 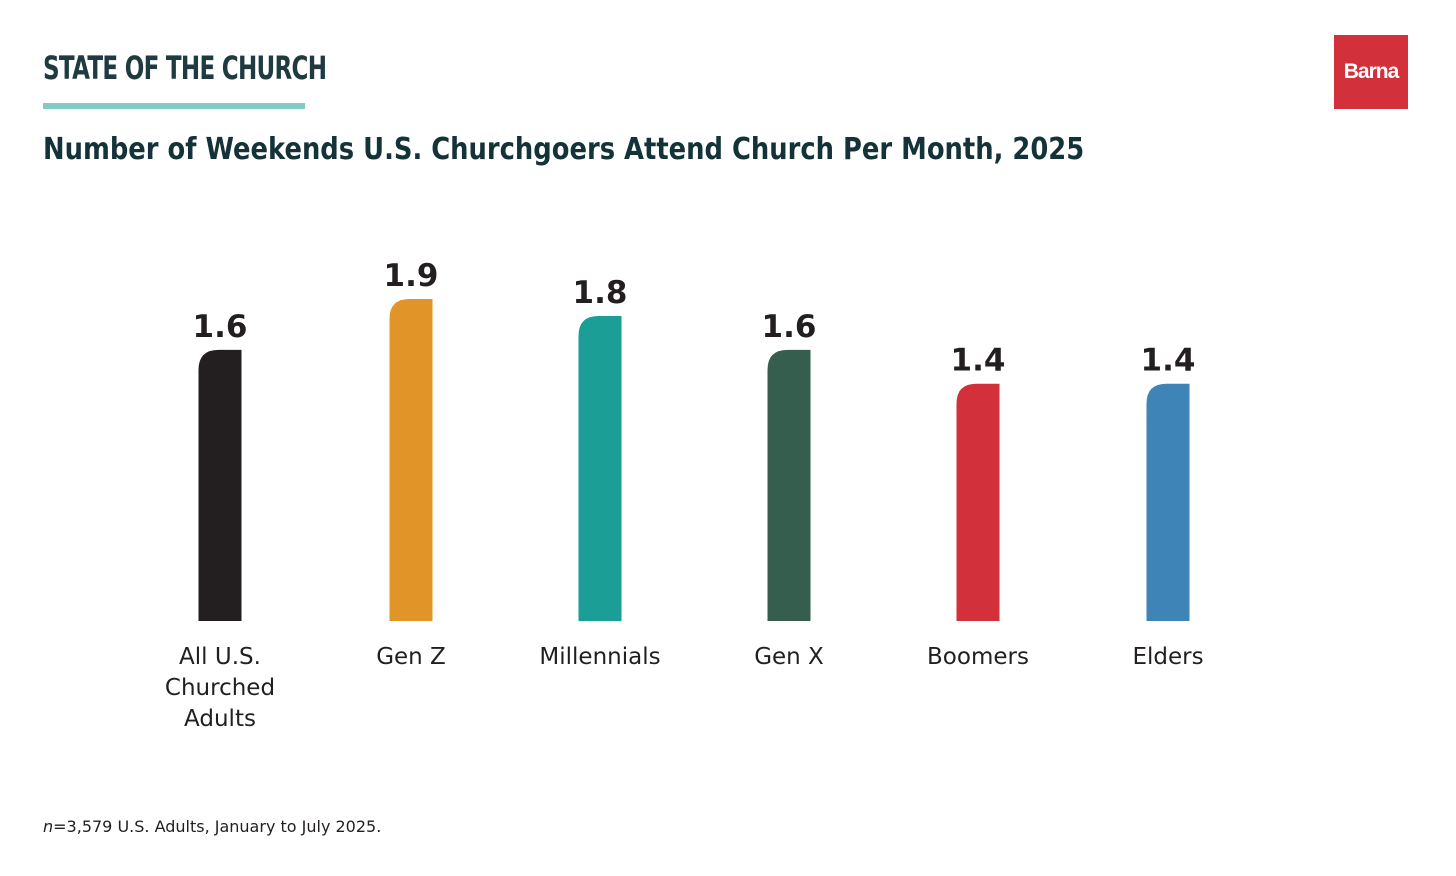 What do you see at coordinates (220, 657) in the screenshot?
I see `category-label-line: All U.S.` at bounding box center [220, 657].